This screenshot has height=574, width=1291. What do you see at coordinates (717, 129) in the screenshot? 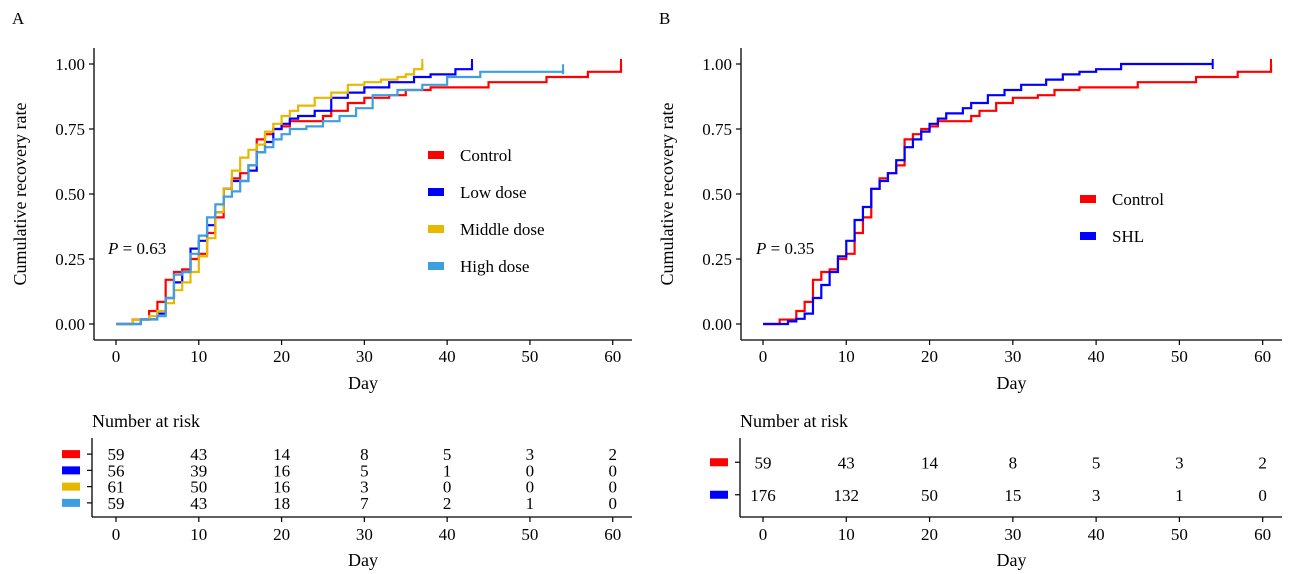
I see `y-tick-label: 0.75` at bounding box center [717, 129].